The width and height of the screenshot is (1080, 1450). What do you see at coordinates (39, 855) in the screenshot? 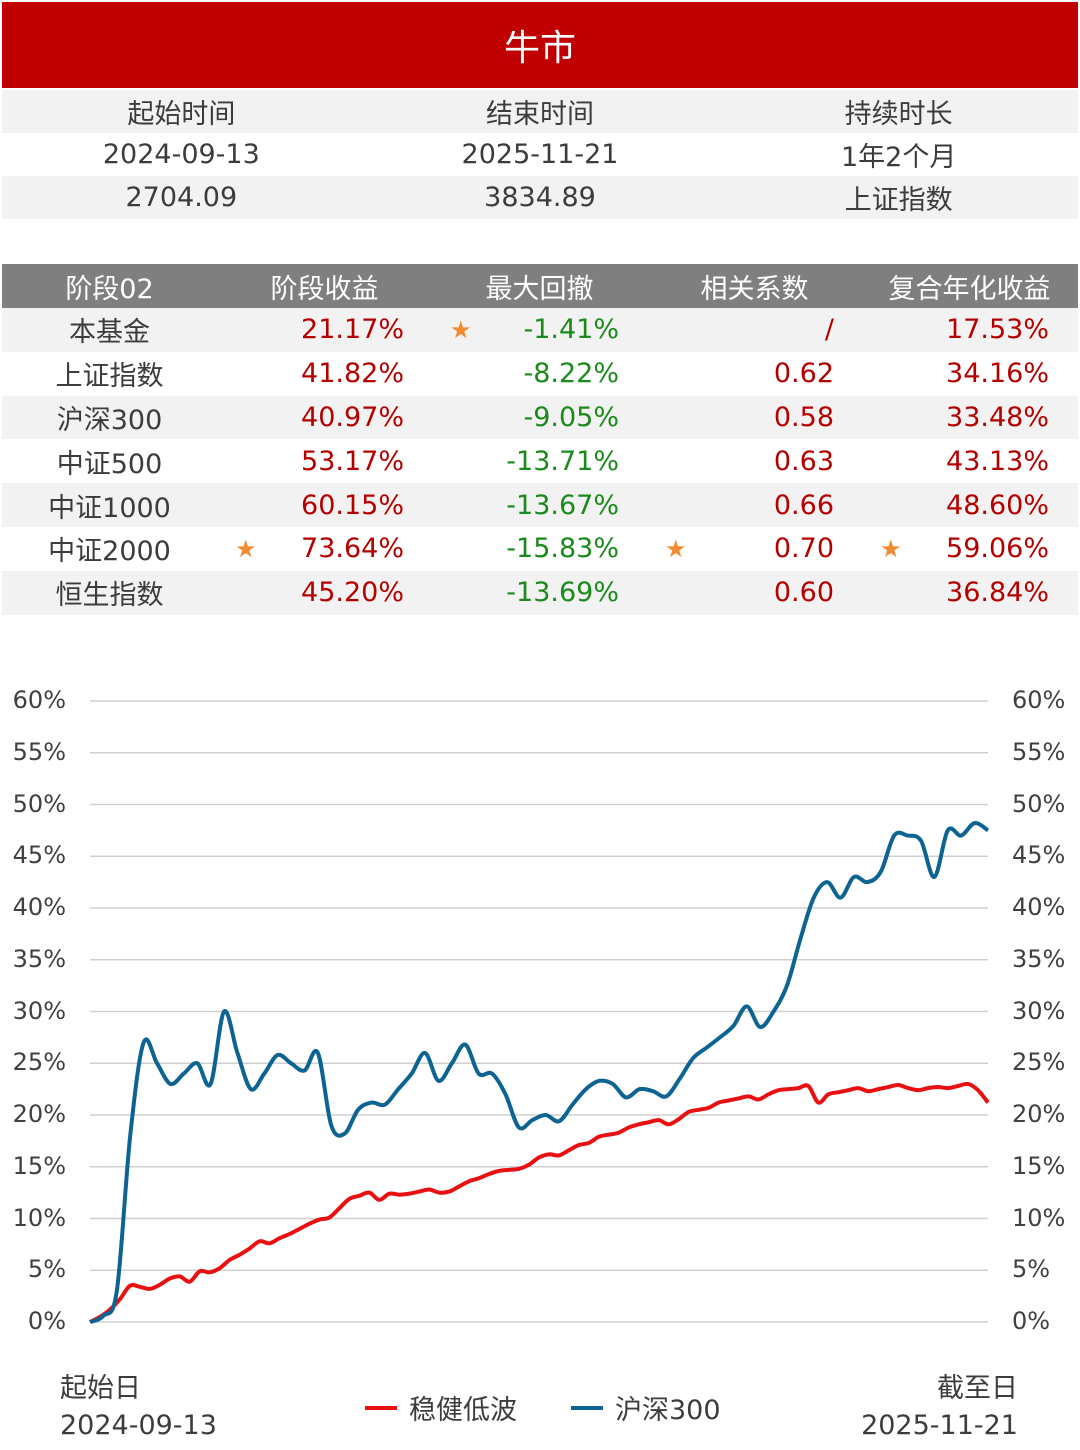
I see `y-tick-label-left: 45%` at bounding box center [39, 855].